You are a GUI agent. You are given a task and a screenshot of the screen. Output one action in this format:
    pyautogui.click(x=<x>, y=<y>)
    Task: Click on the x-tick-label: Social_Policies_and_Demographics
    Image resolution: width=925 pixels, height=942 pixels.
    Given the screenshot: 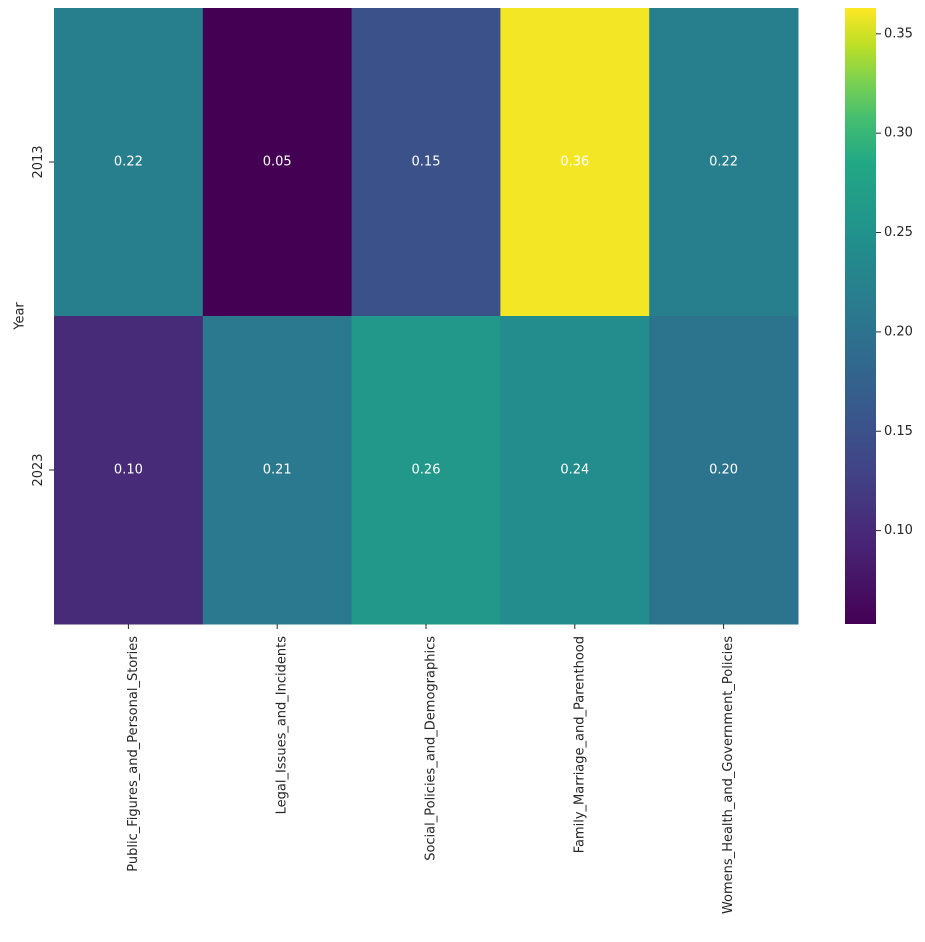 What is the action you would take?
    pyautogui.click(x=431, y=748)
    